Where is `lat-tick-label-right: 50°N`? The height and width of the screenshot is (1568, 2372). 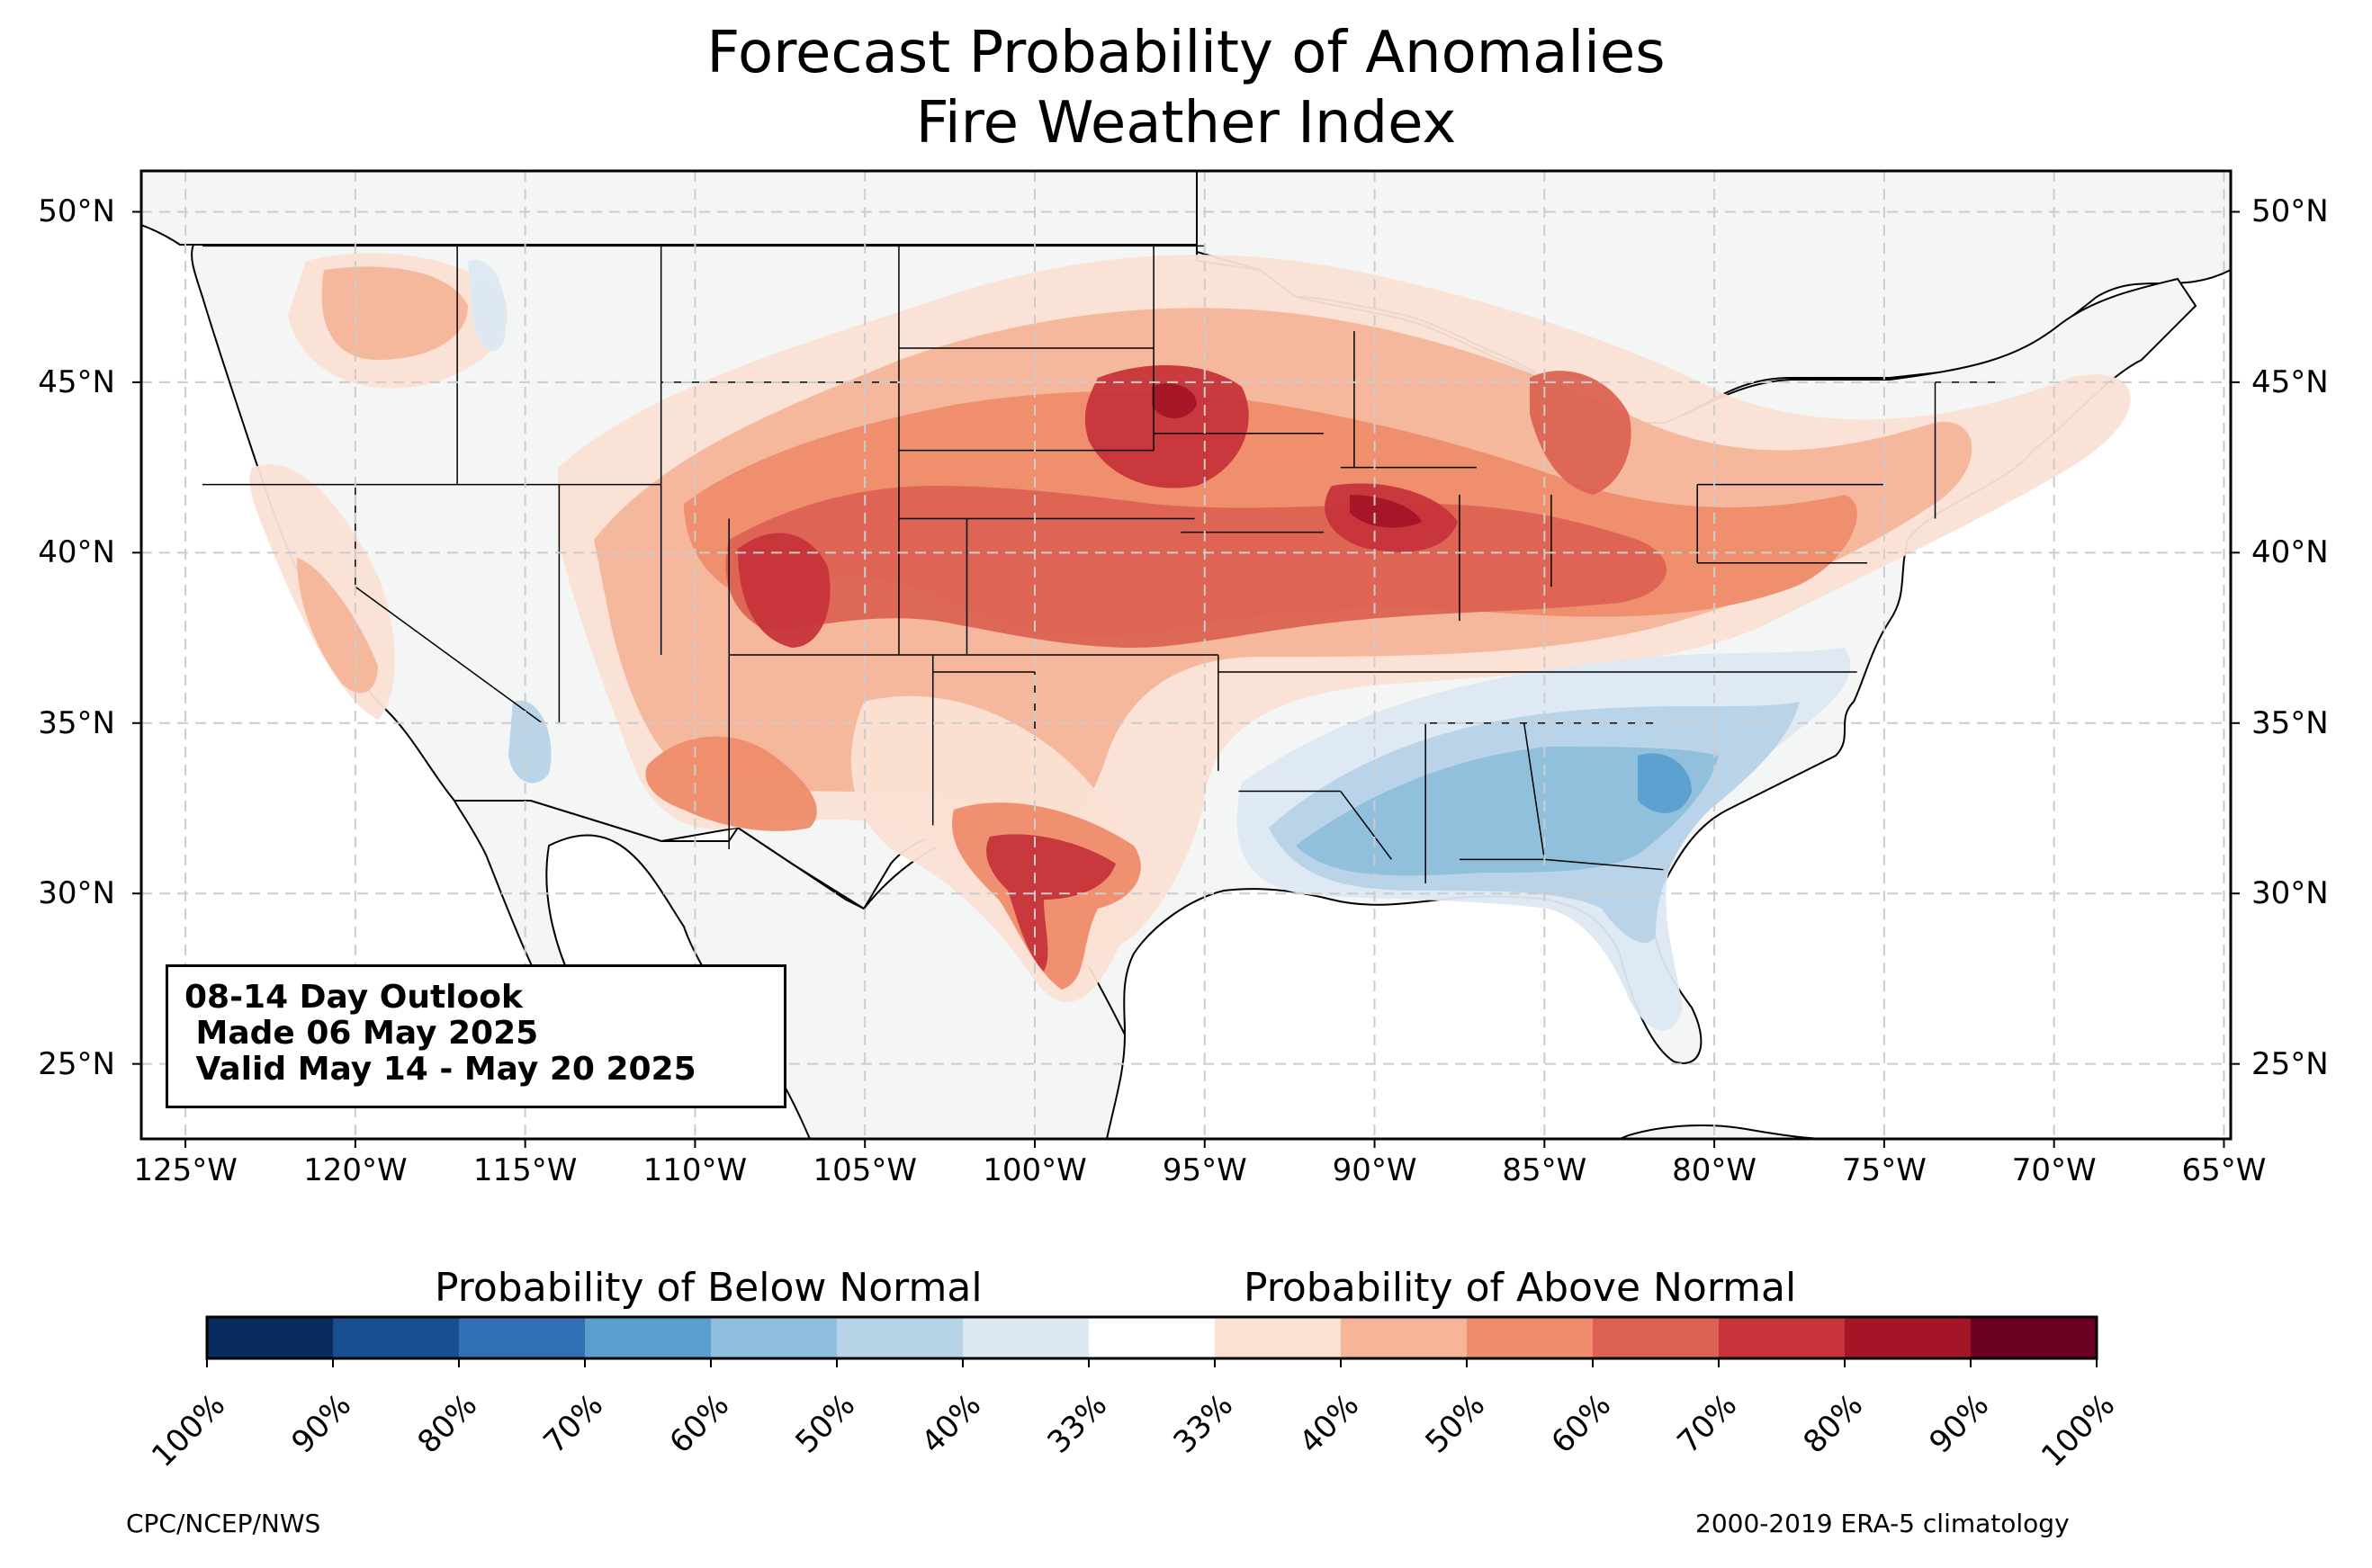
lat-tick-label-right: 50°N is located at coordinates (2290, 211).